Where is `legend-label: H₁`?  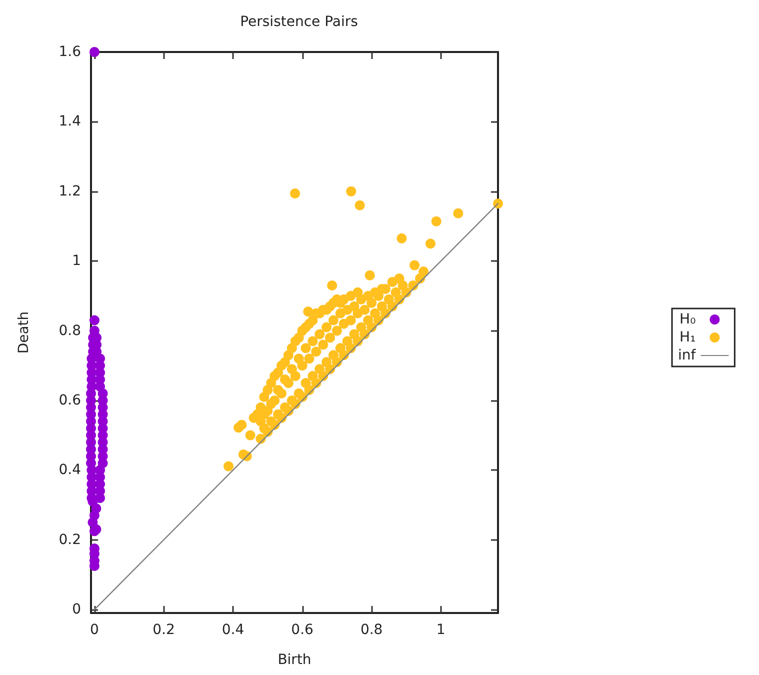
legend-label: H₁ is located at coordinates (688, 338).